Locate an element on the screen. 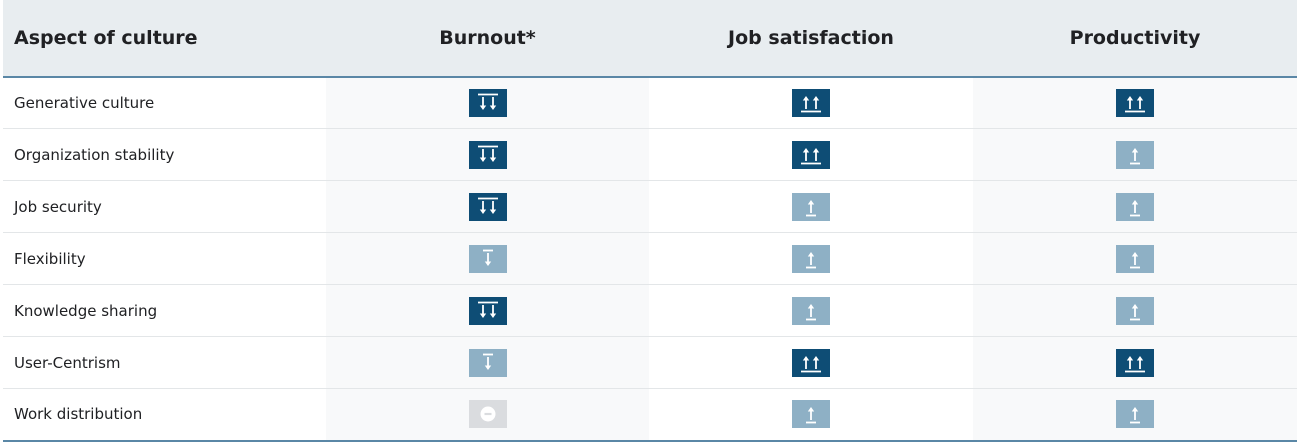  row-label: Organization stability is located at coordinates (164, 154).